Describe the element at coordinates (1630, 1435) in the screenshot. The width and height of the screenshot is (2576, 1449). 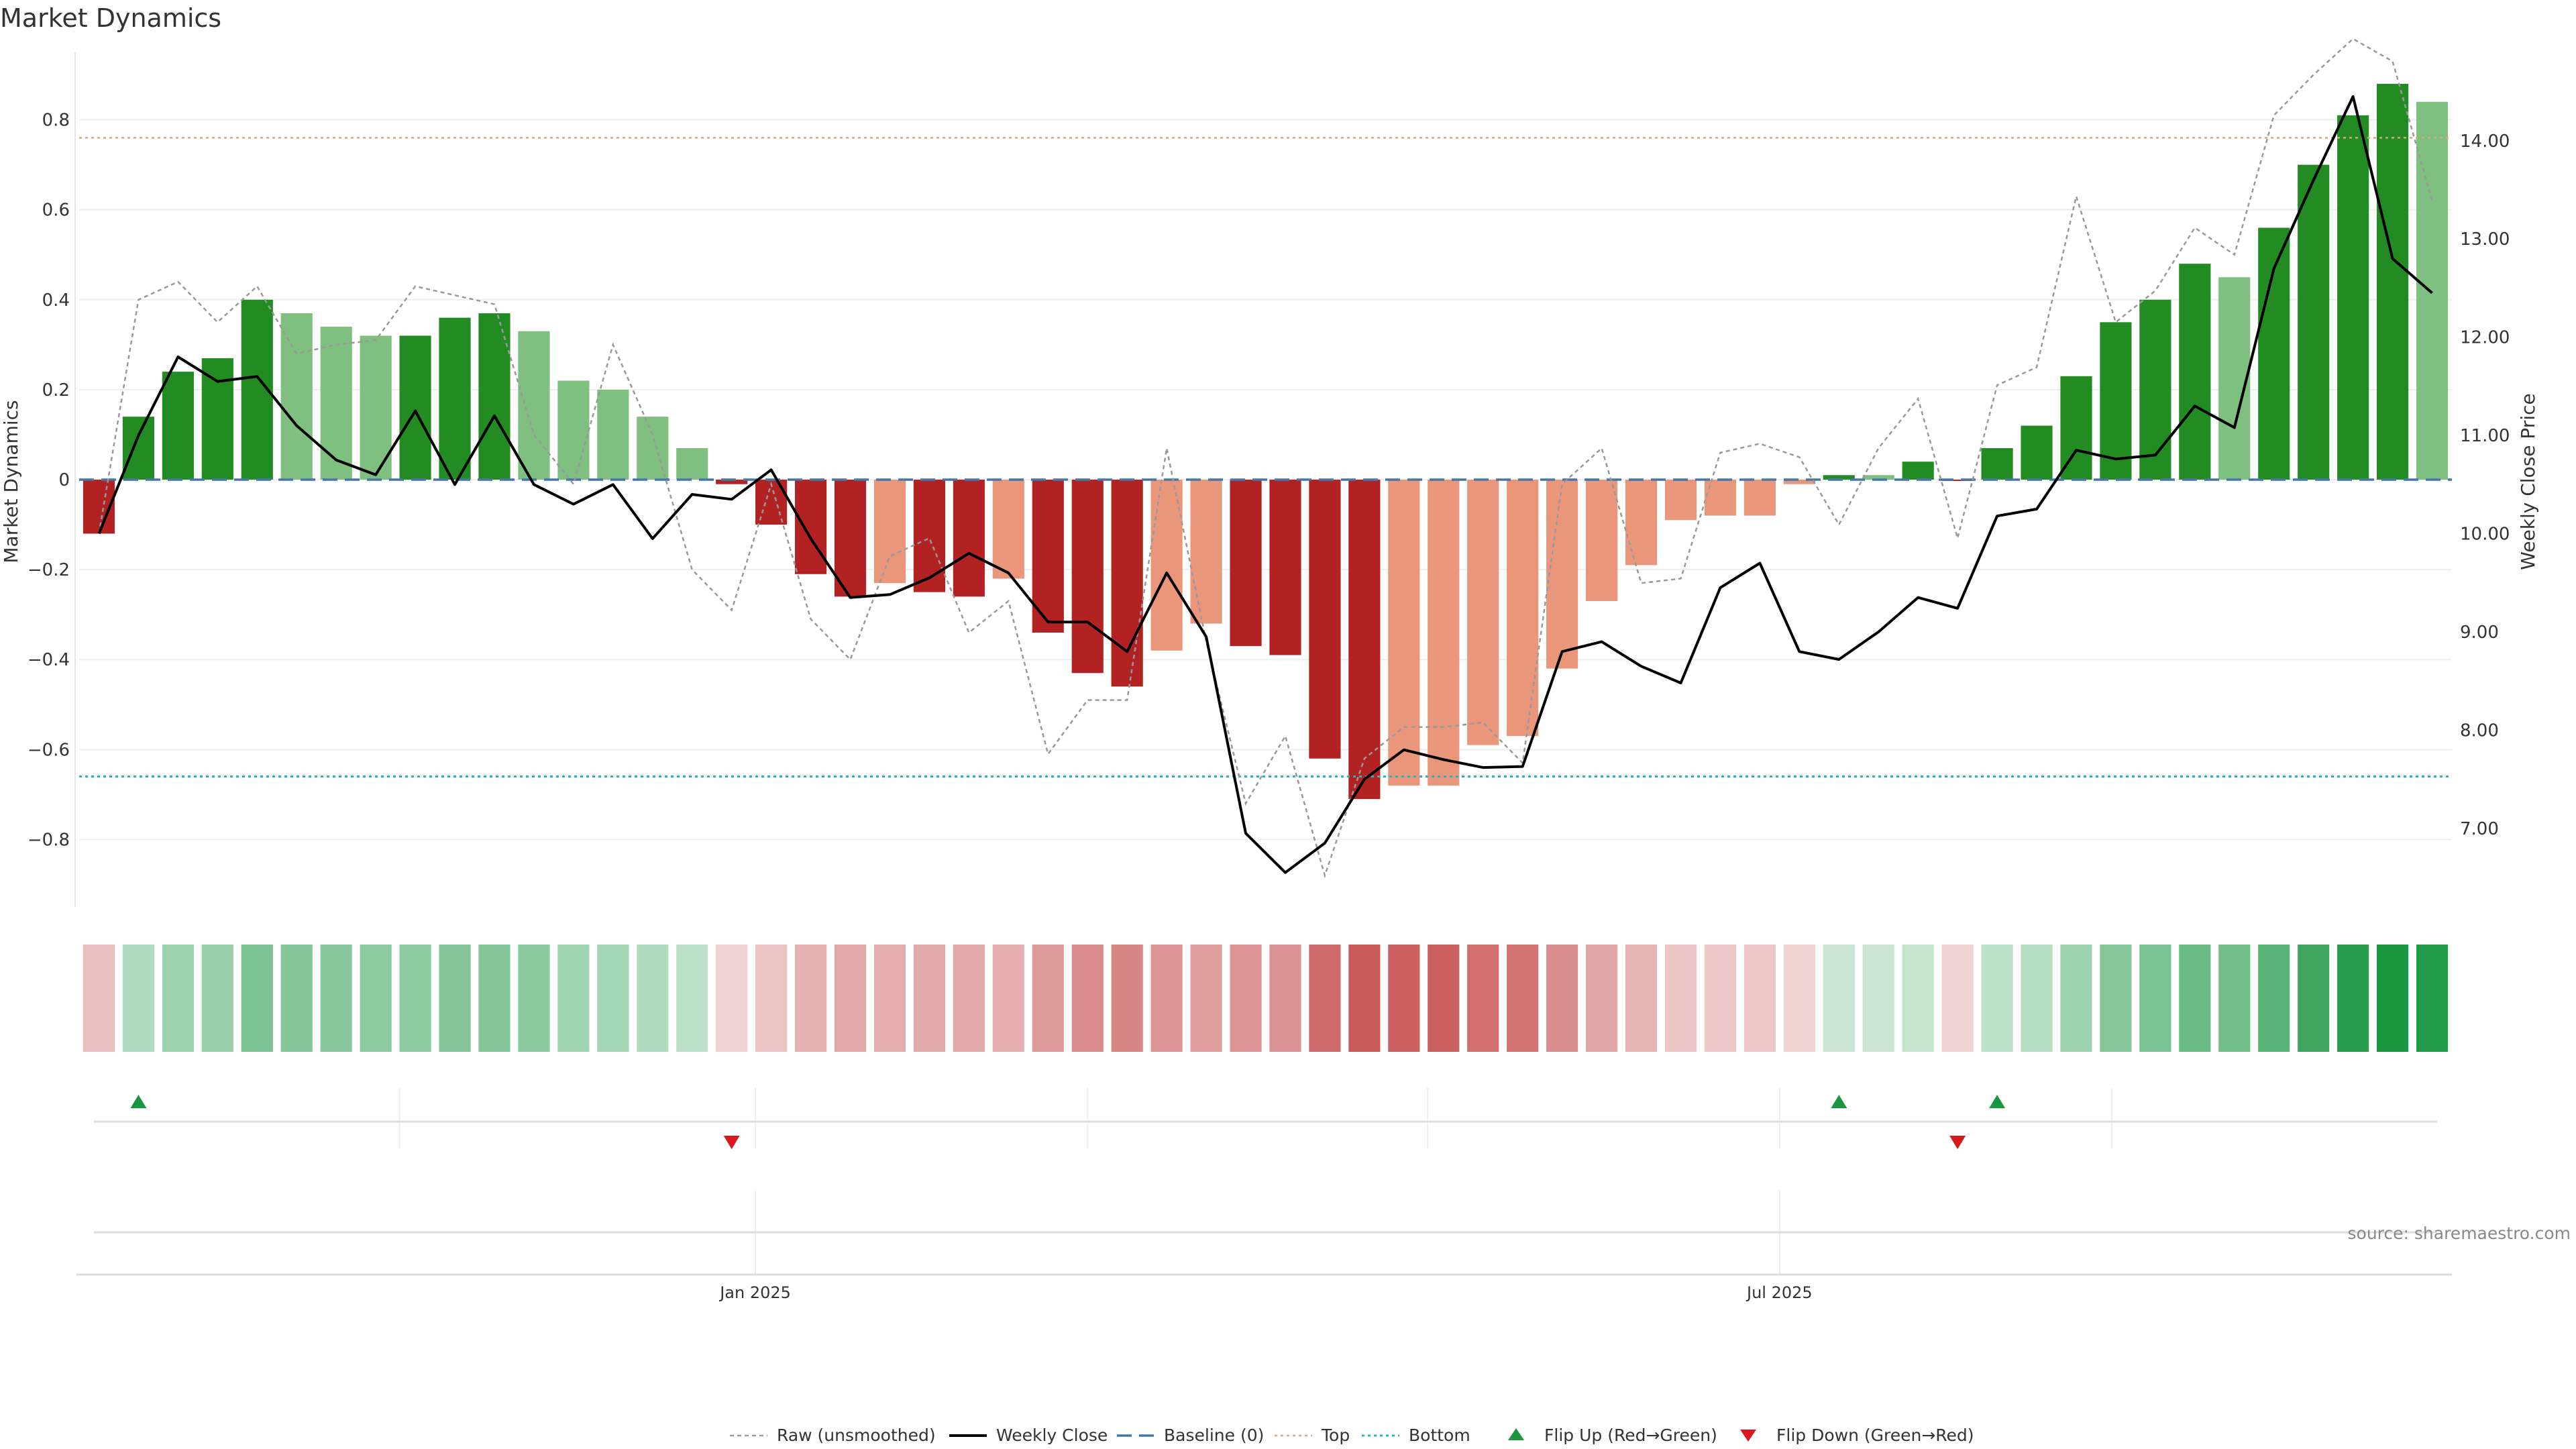
I see `legend-label: Flip Up (Red→Green)` at that location.